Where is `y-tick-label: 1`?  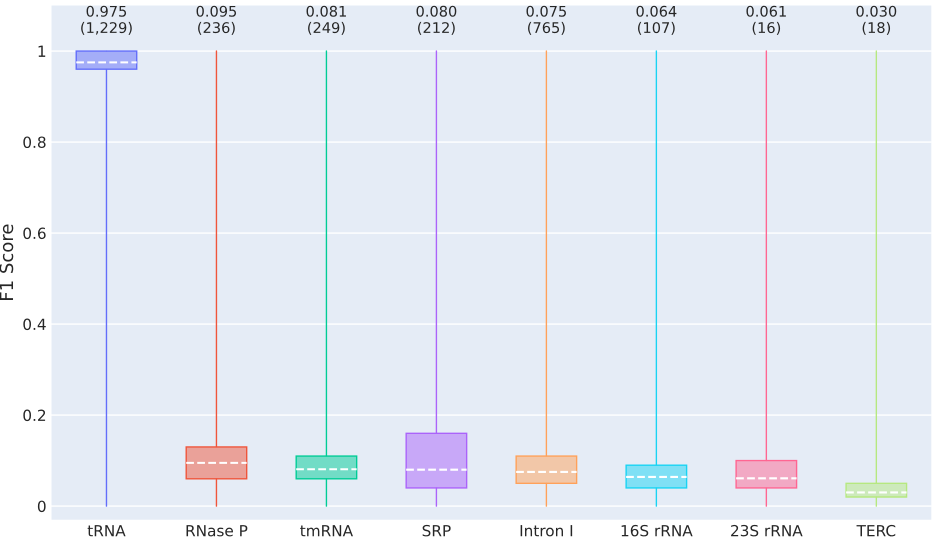
y-tick-label: 1 is located at coordinates (42, 51).